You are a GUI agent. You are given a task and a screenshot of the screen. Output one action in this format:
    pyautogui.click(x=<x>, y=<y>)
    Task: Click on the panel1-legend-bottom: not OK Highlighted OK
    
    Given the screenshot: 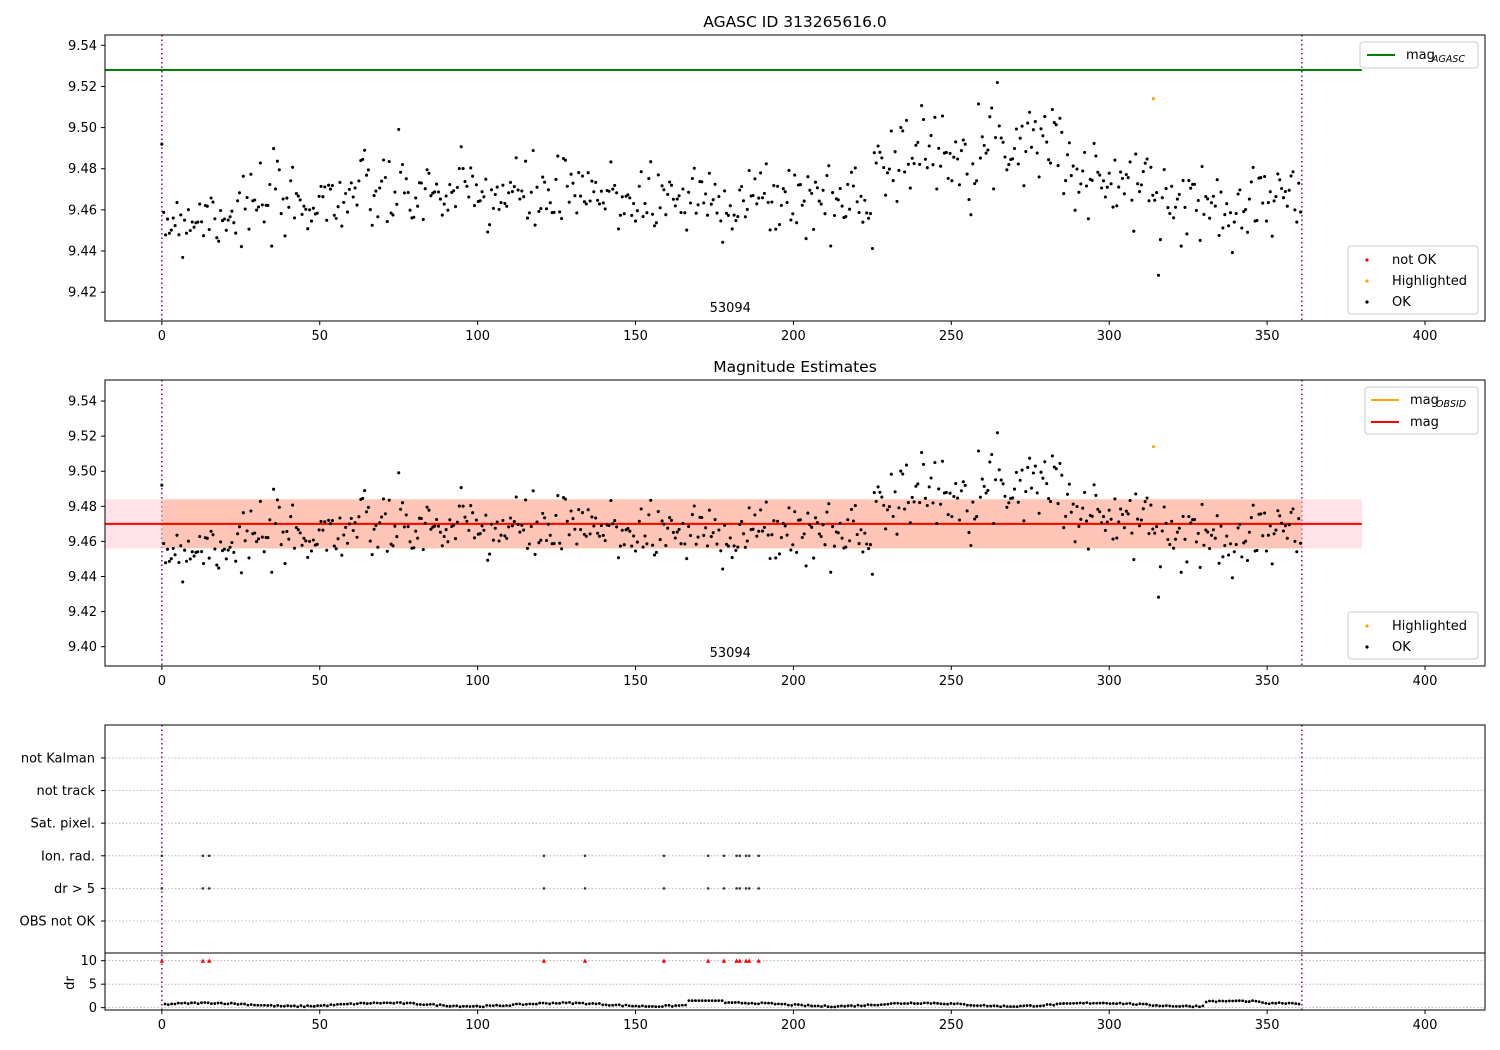 What is the action you would take?
    pyautogui.click(x=1413, y=280)
    